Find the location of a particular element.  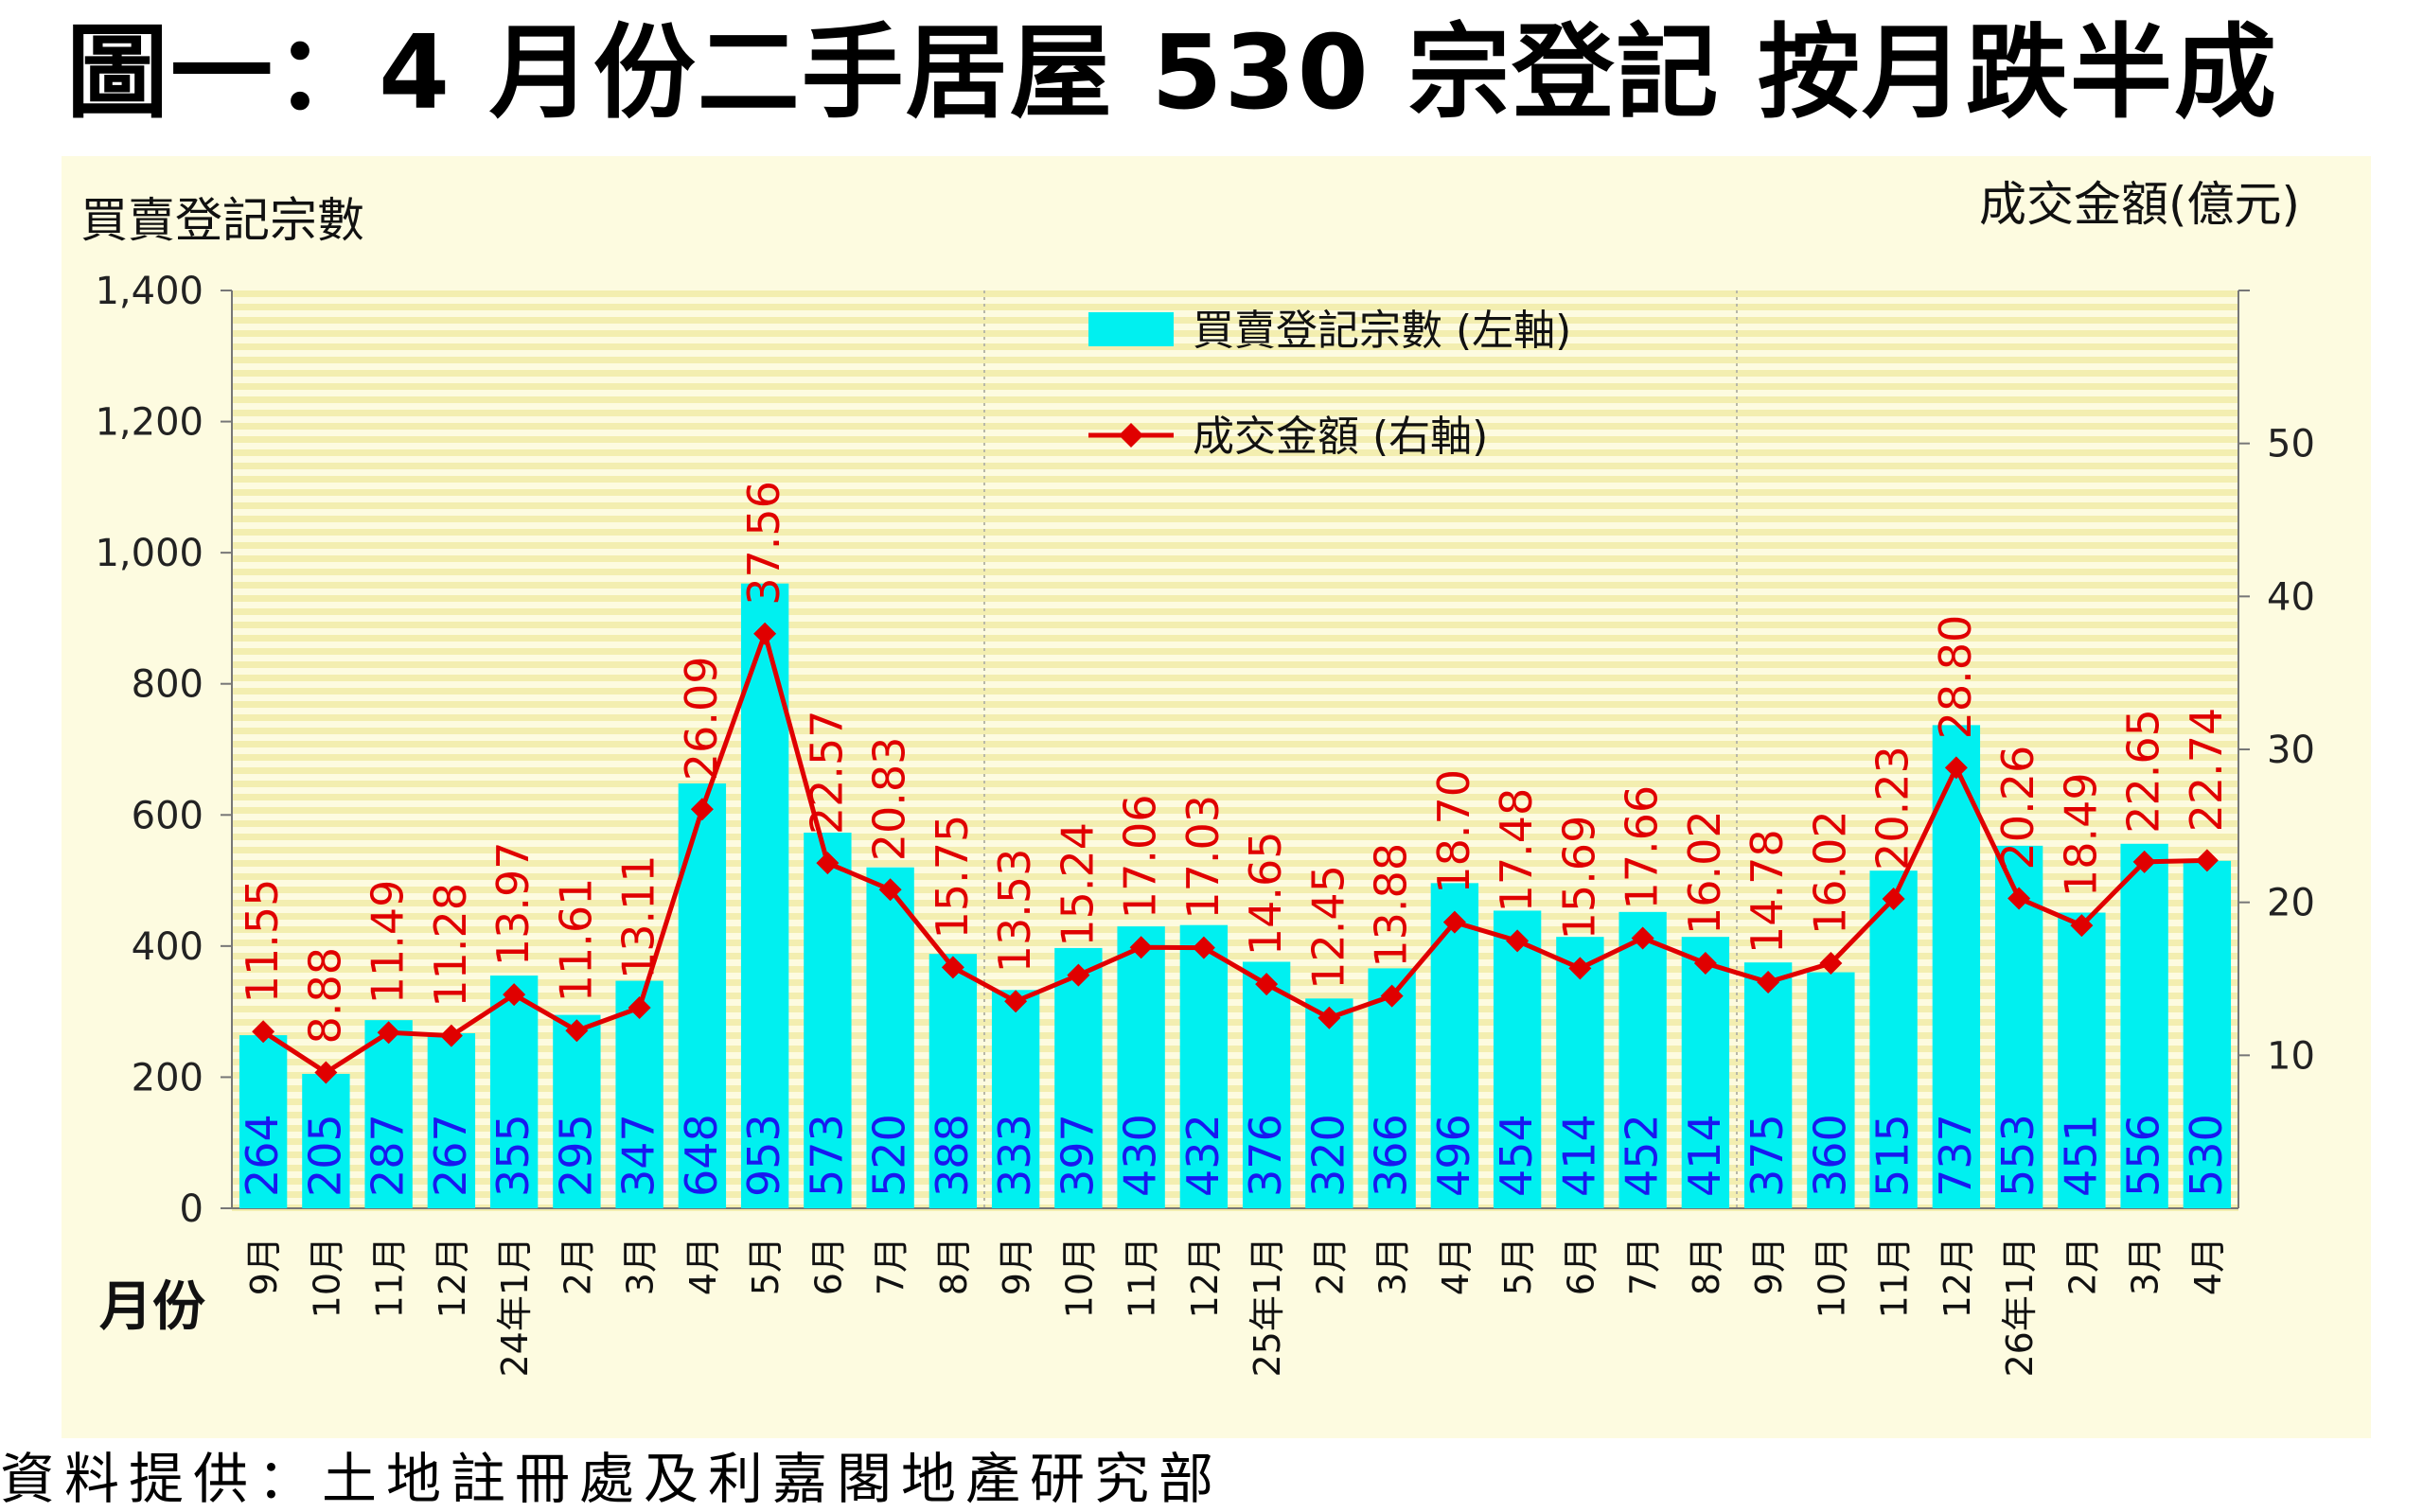

bar-value-label: 451 is located at coordinates (2080, 1155).